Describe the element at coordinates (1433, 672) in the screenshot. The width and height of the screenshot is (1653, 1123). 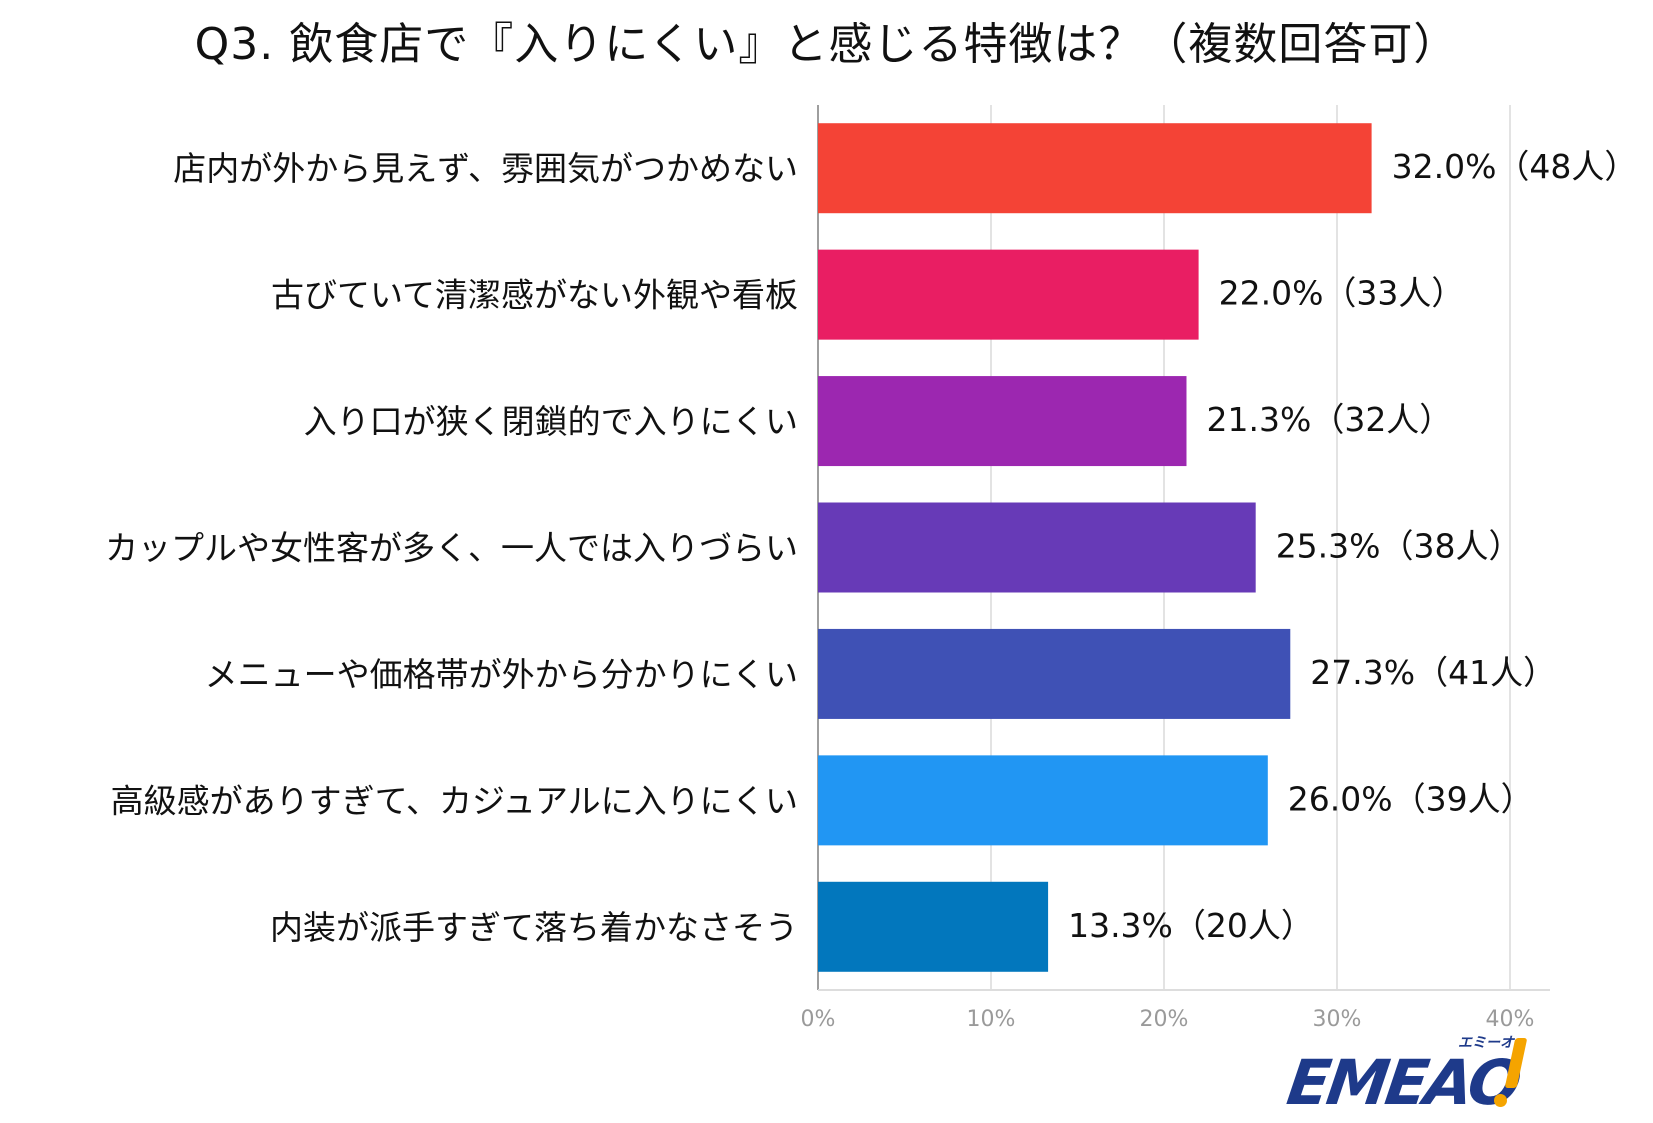
I see `data-label: 27.3%（41人）` at that location.